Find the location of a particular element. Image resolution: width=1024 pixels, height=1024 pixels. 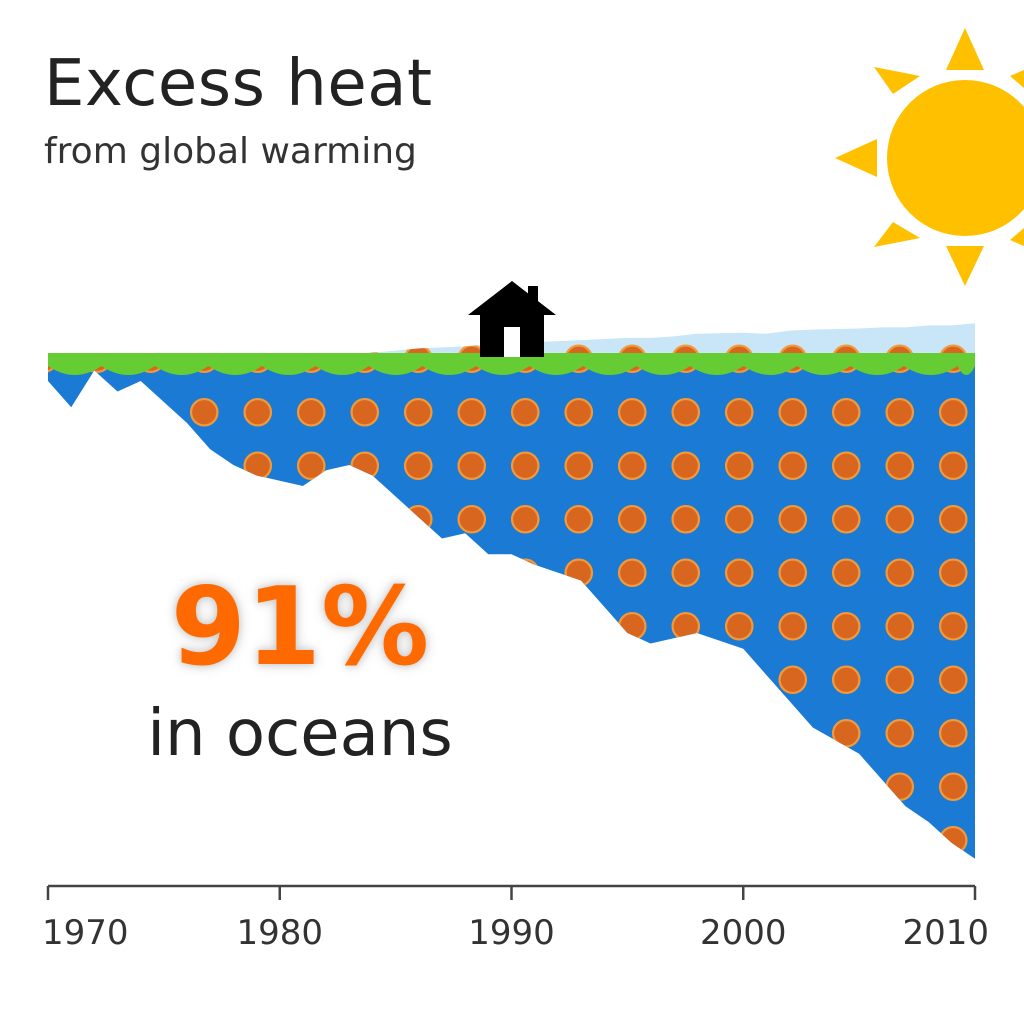

house-icon is located at coordinates (512, 319).